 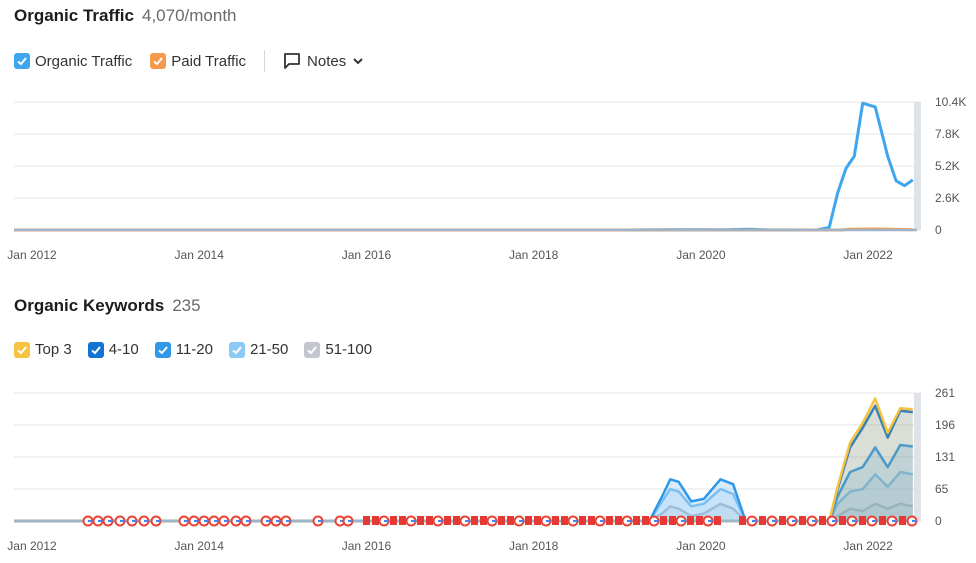 I want to click on keywords-legend: Top 3 4-10 11-20 21-50 51-100, so click(x=193, y=349).